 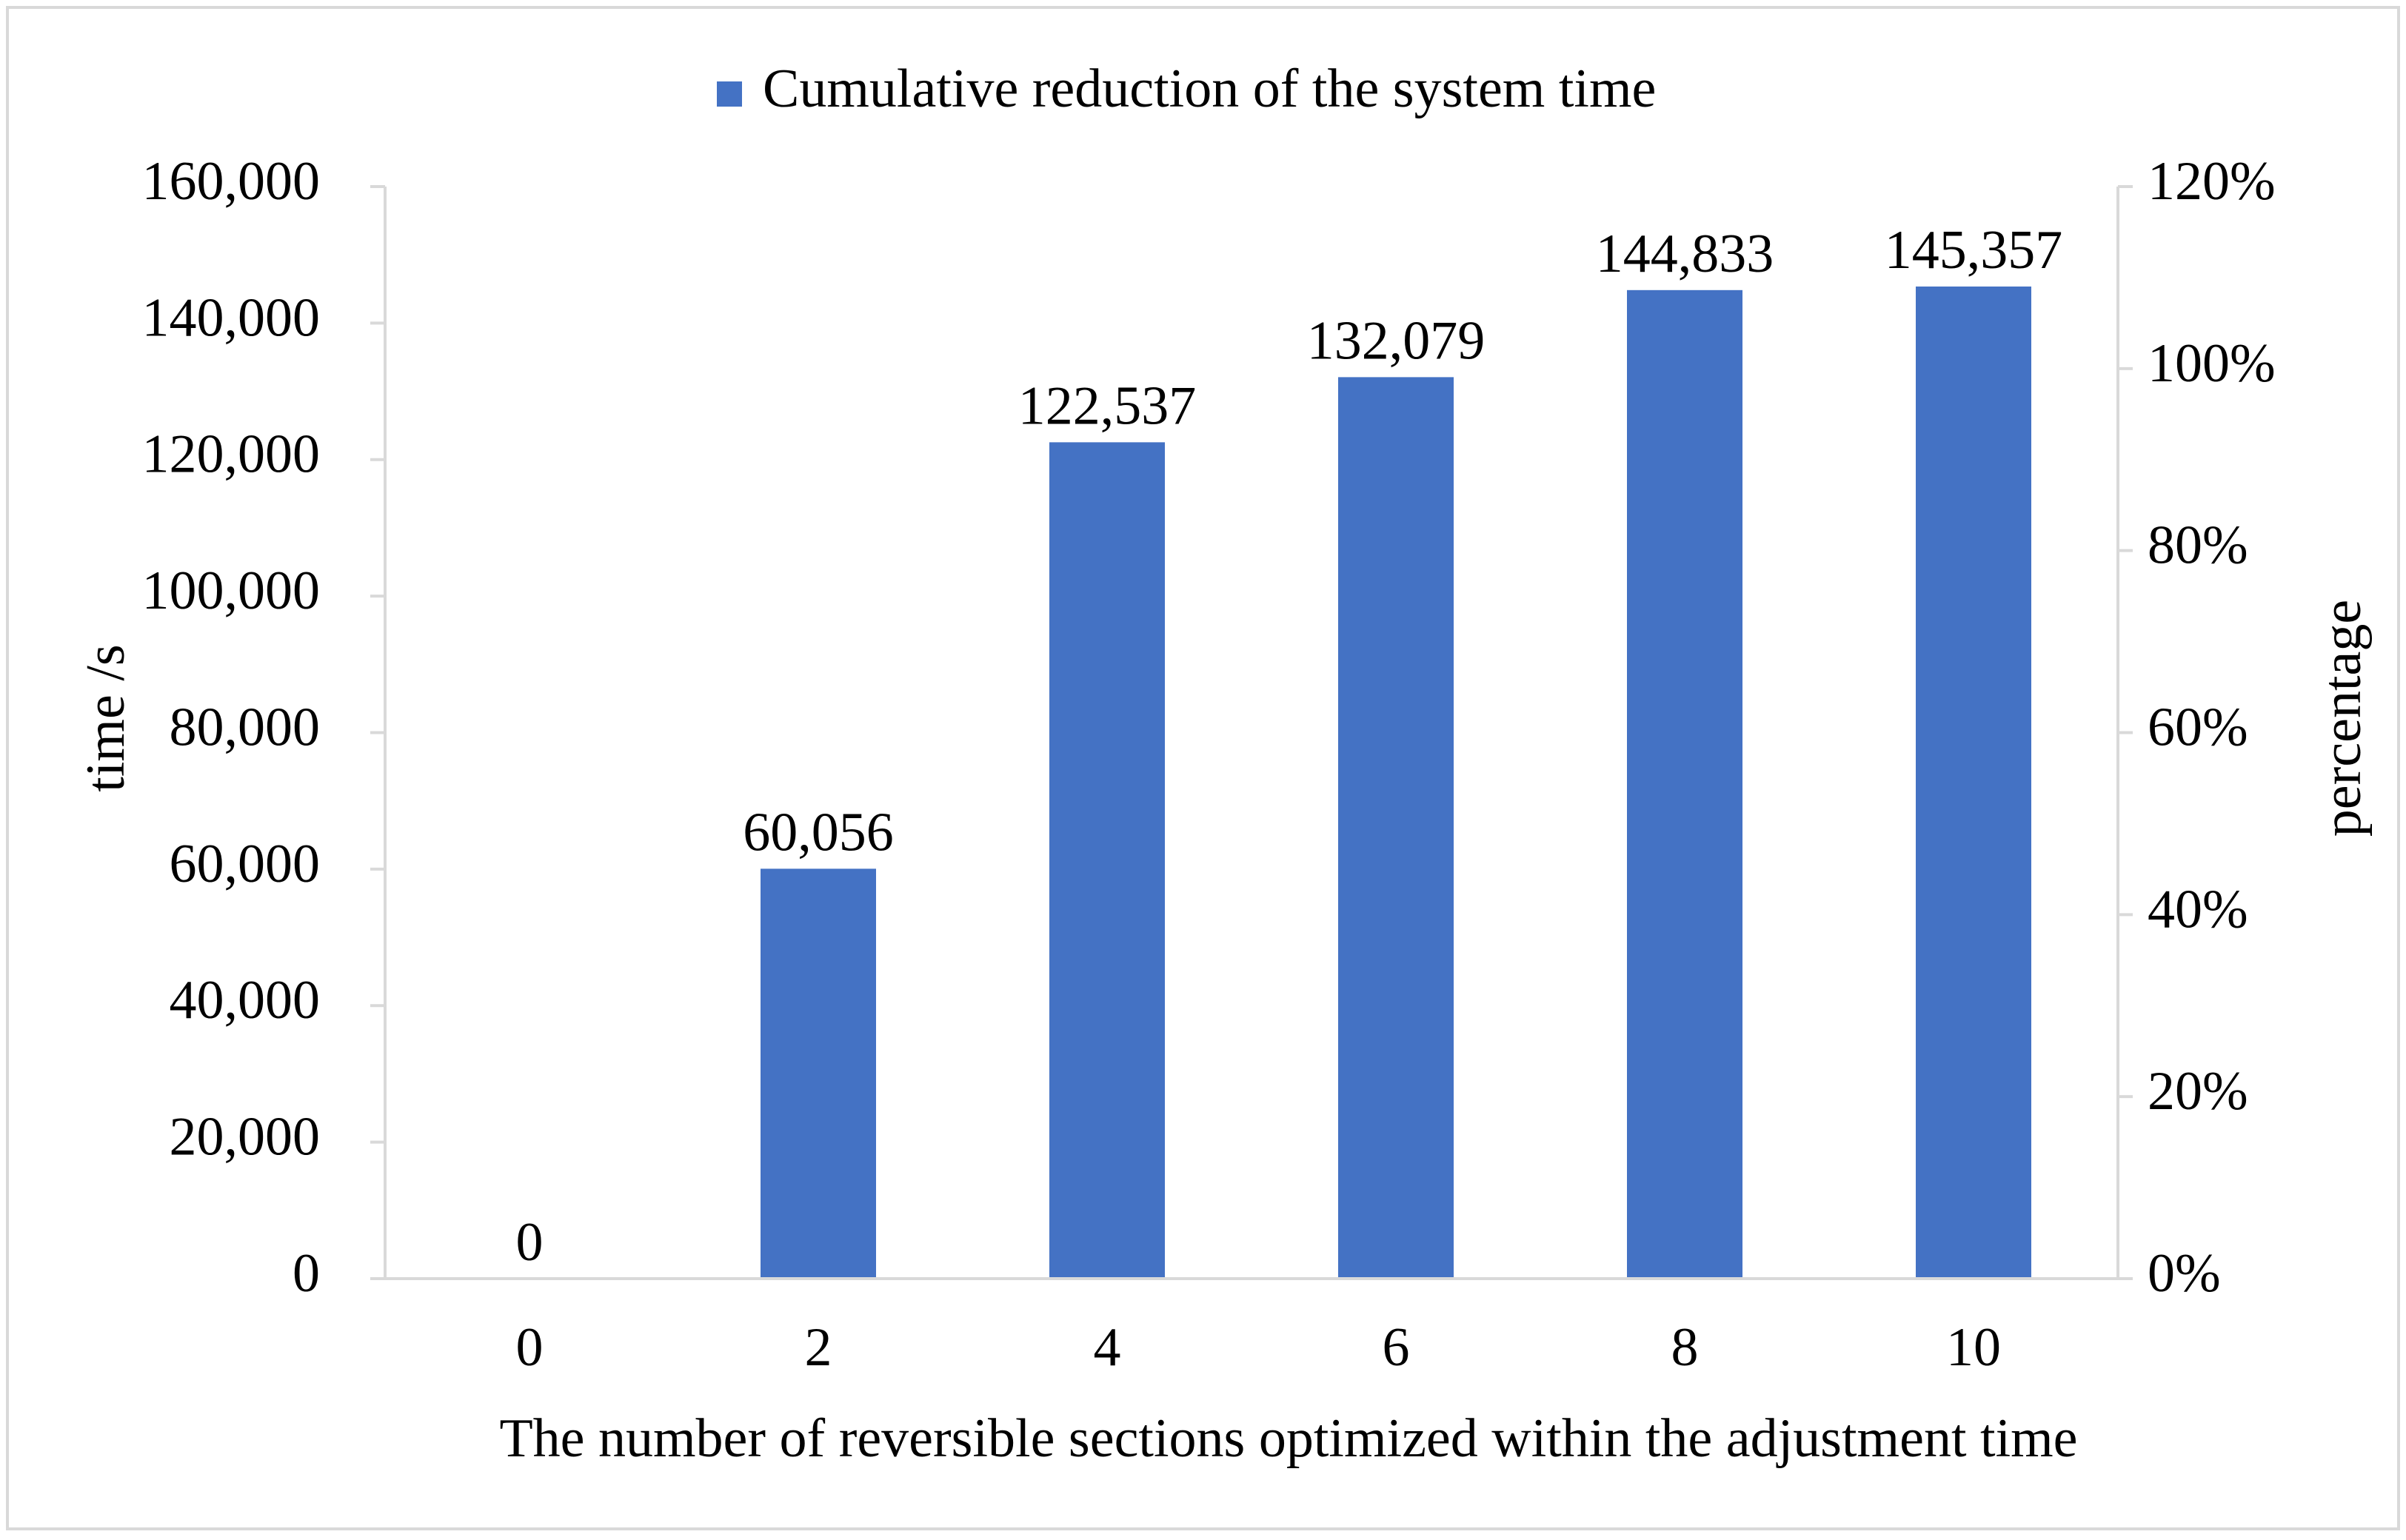 I want to click on x-axis-tick-label: 10, so click(x=1974, y=1347).